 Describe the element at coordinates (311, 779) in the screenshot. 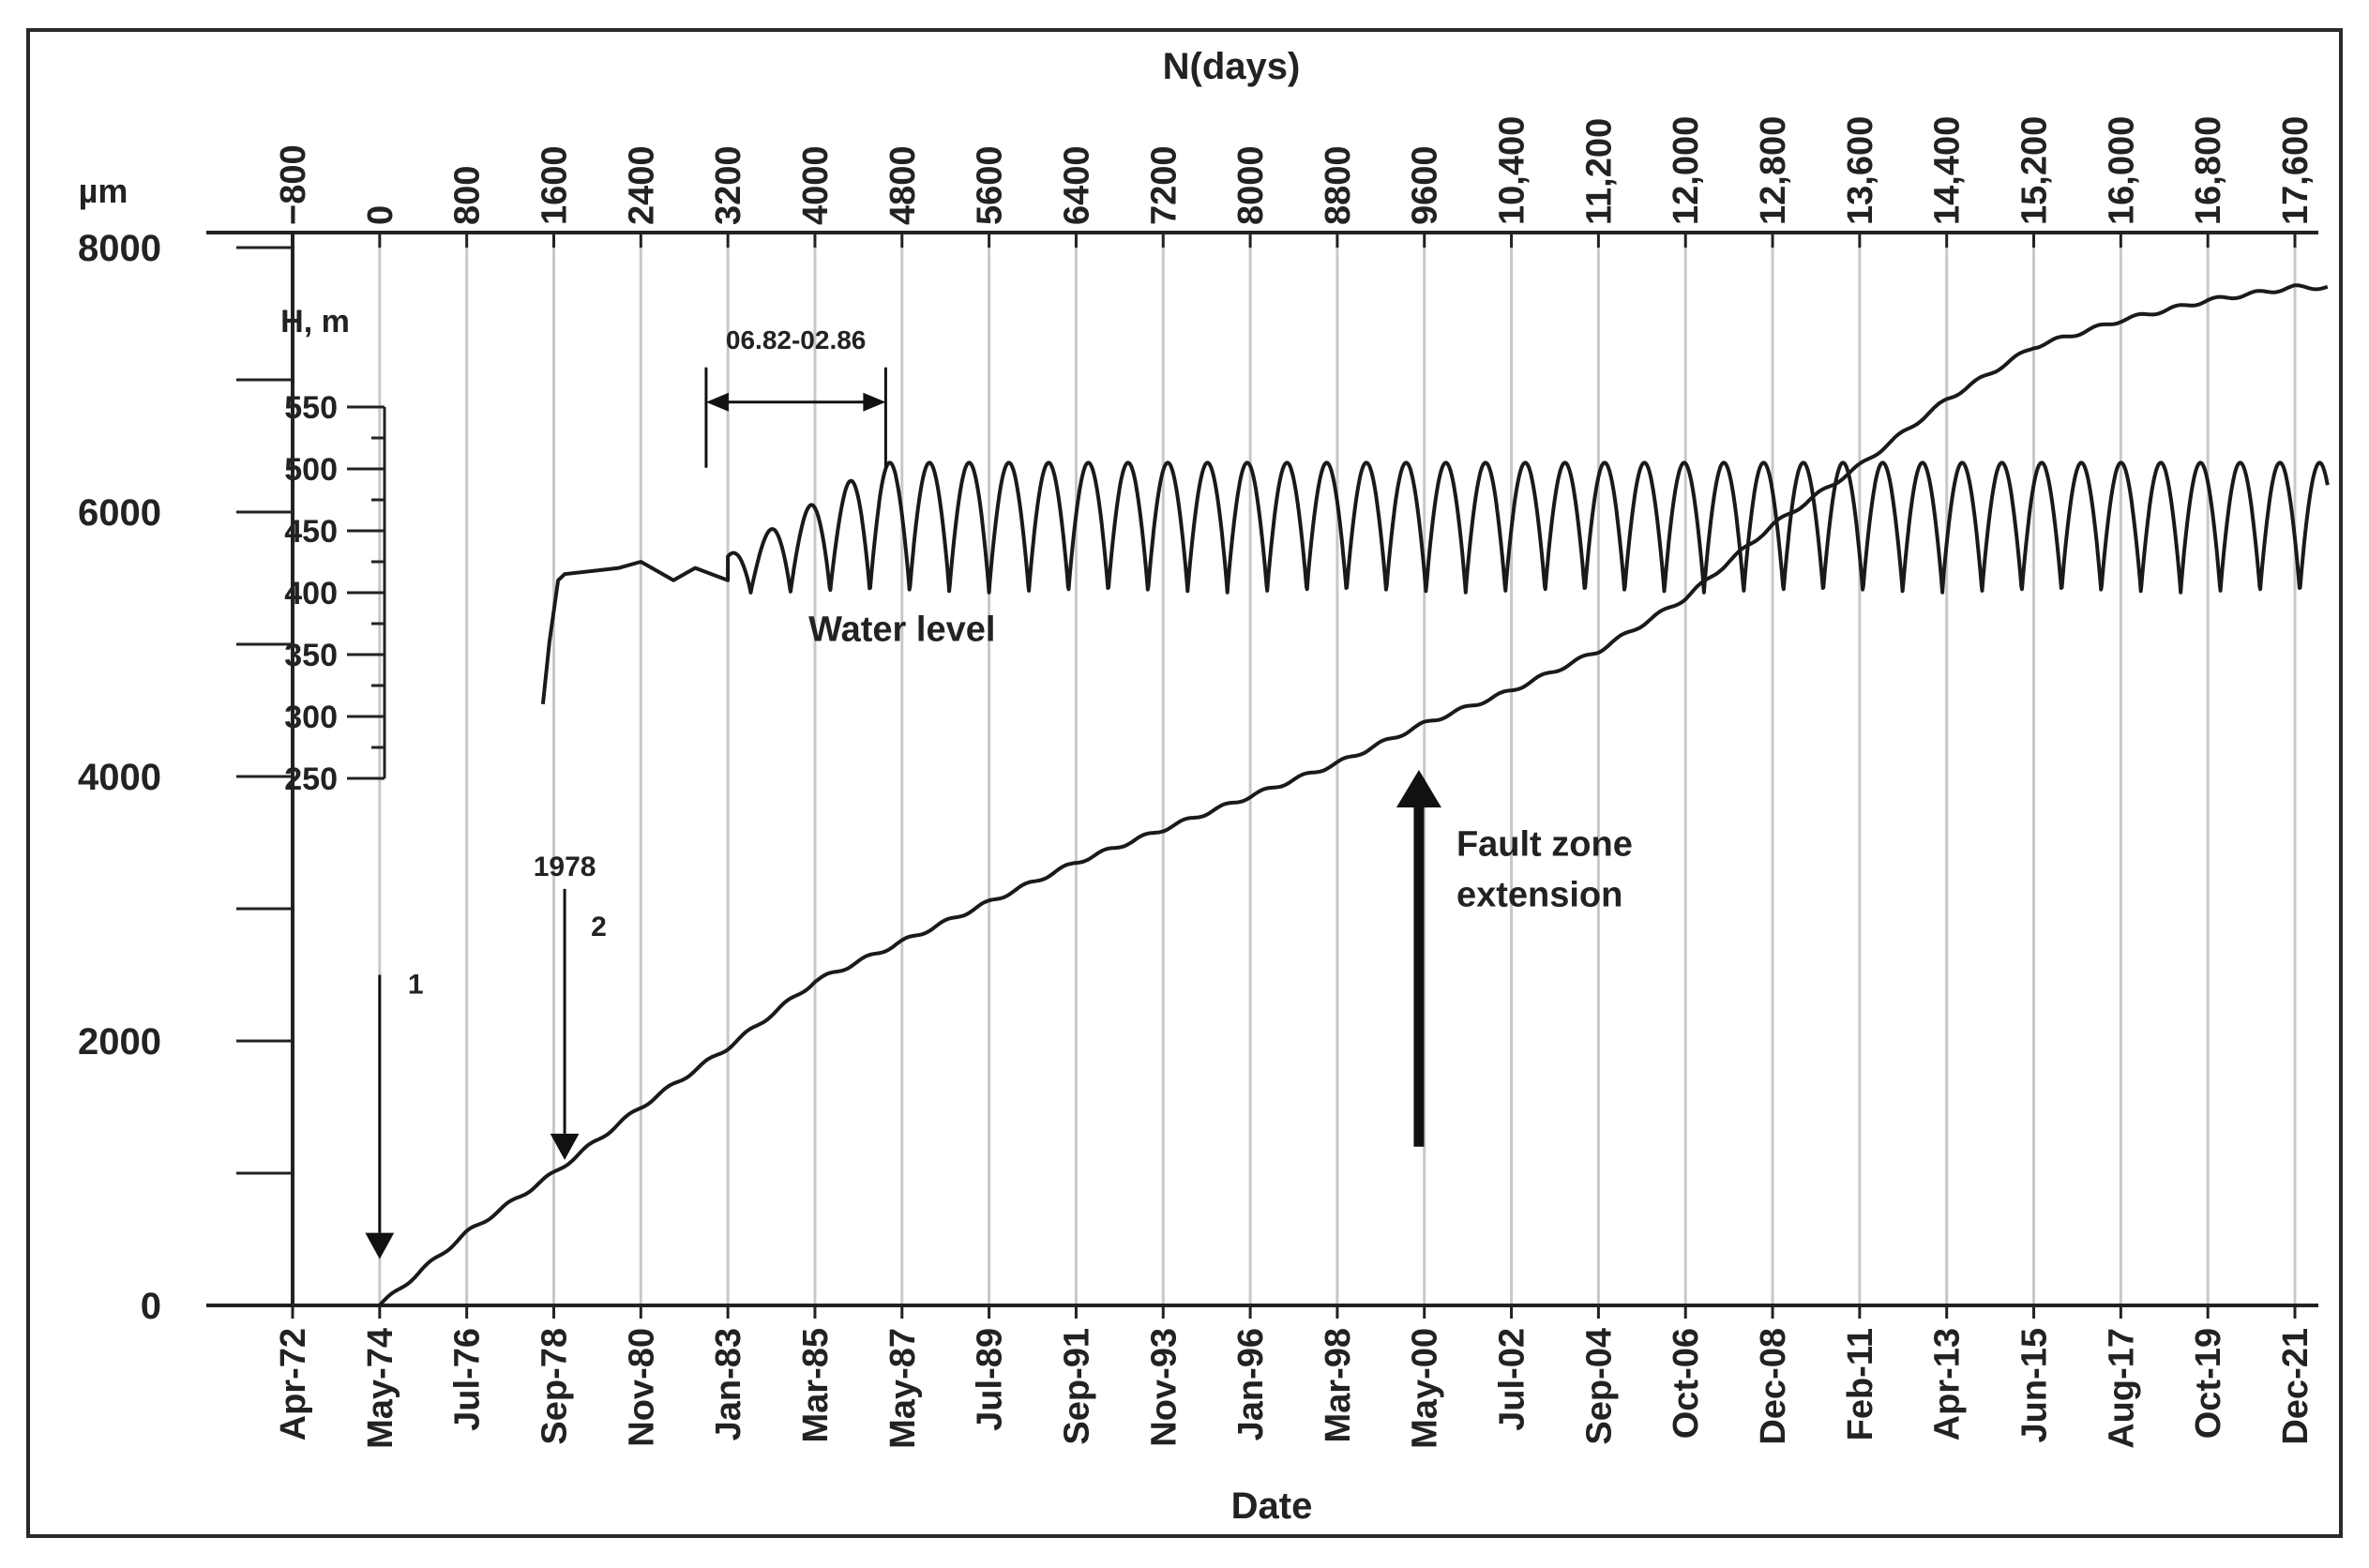

I see `inset-tick-label: 250` at that location.